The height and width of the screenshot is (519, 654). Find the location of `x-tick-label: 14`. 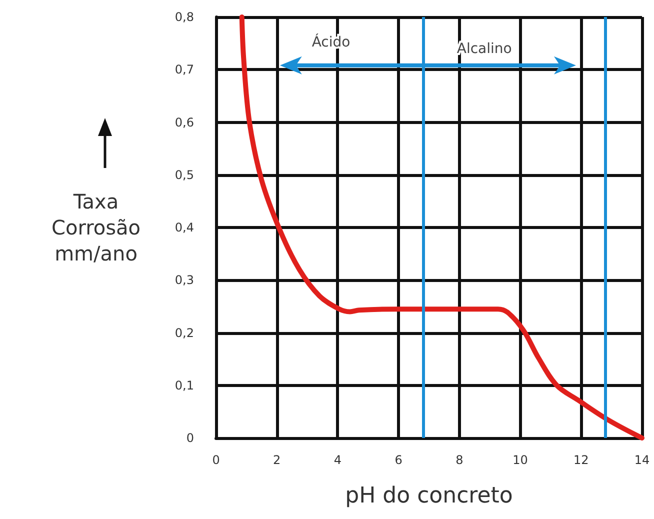

x-tick-label: 14 is located at coordinates (642, 460).